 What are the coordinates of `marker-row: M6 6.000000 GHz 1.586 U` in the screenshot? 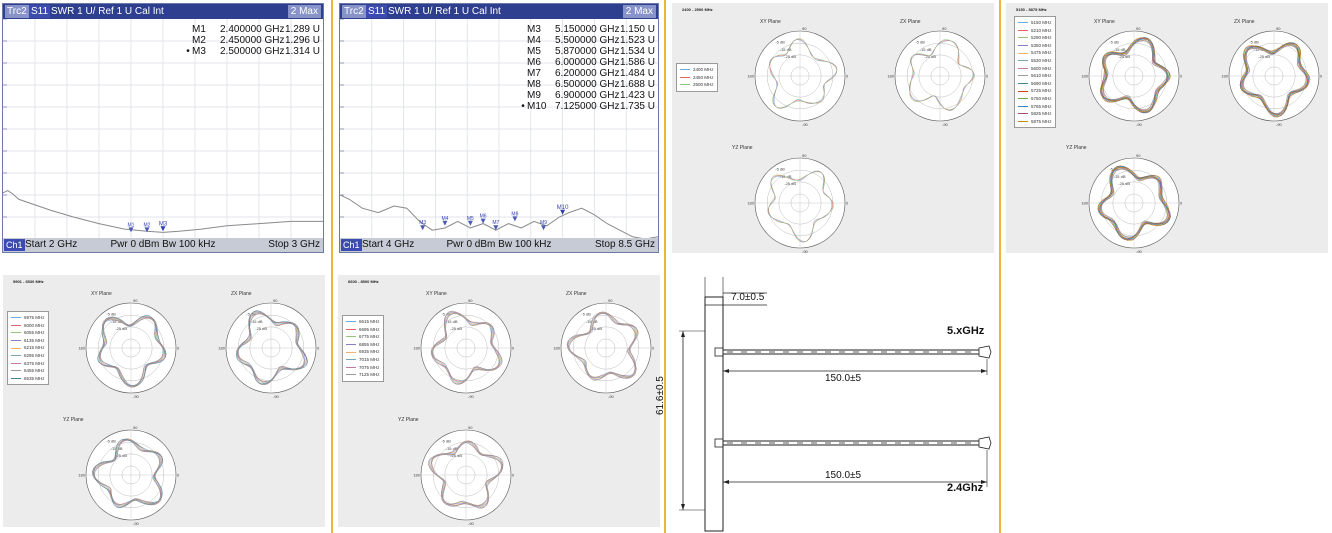 It's located at (587, 62).